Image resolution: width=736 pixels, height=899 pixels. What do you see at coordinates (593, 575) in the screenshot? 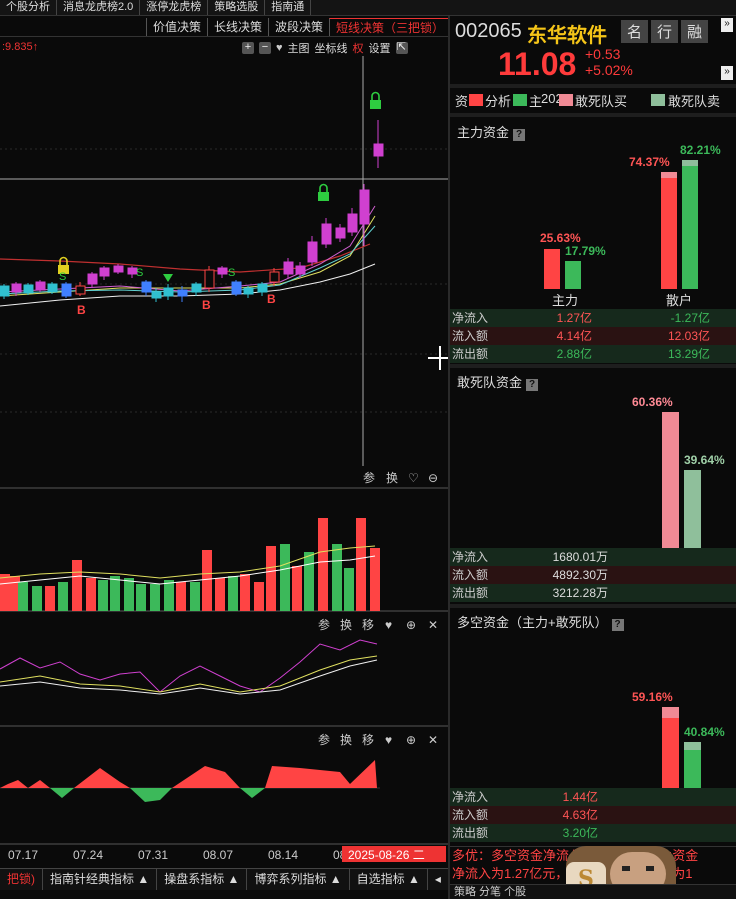
I see `dare-fund-row: 流入额 4892.30万` at bounding box center [593, 575].